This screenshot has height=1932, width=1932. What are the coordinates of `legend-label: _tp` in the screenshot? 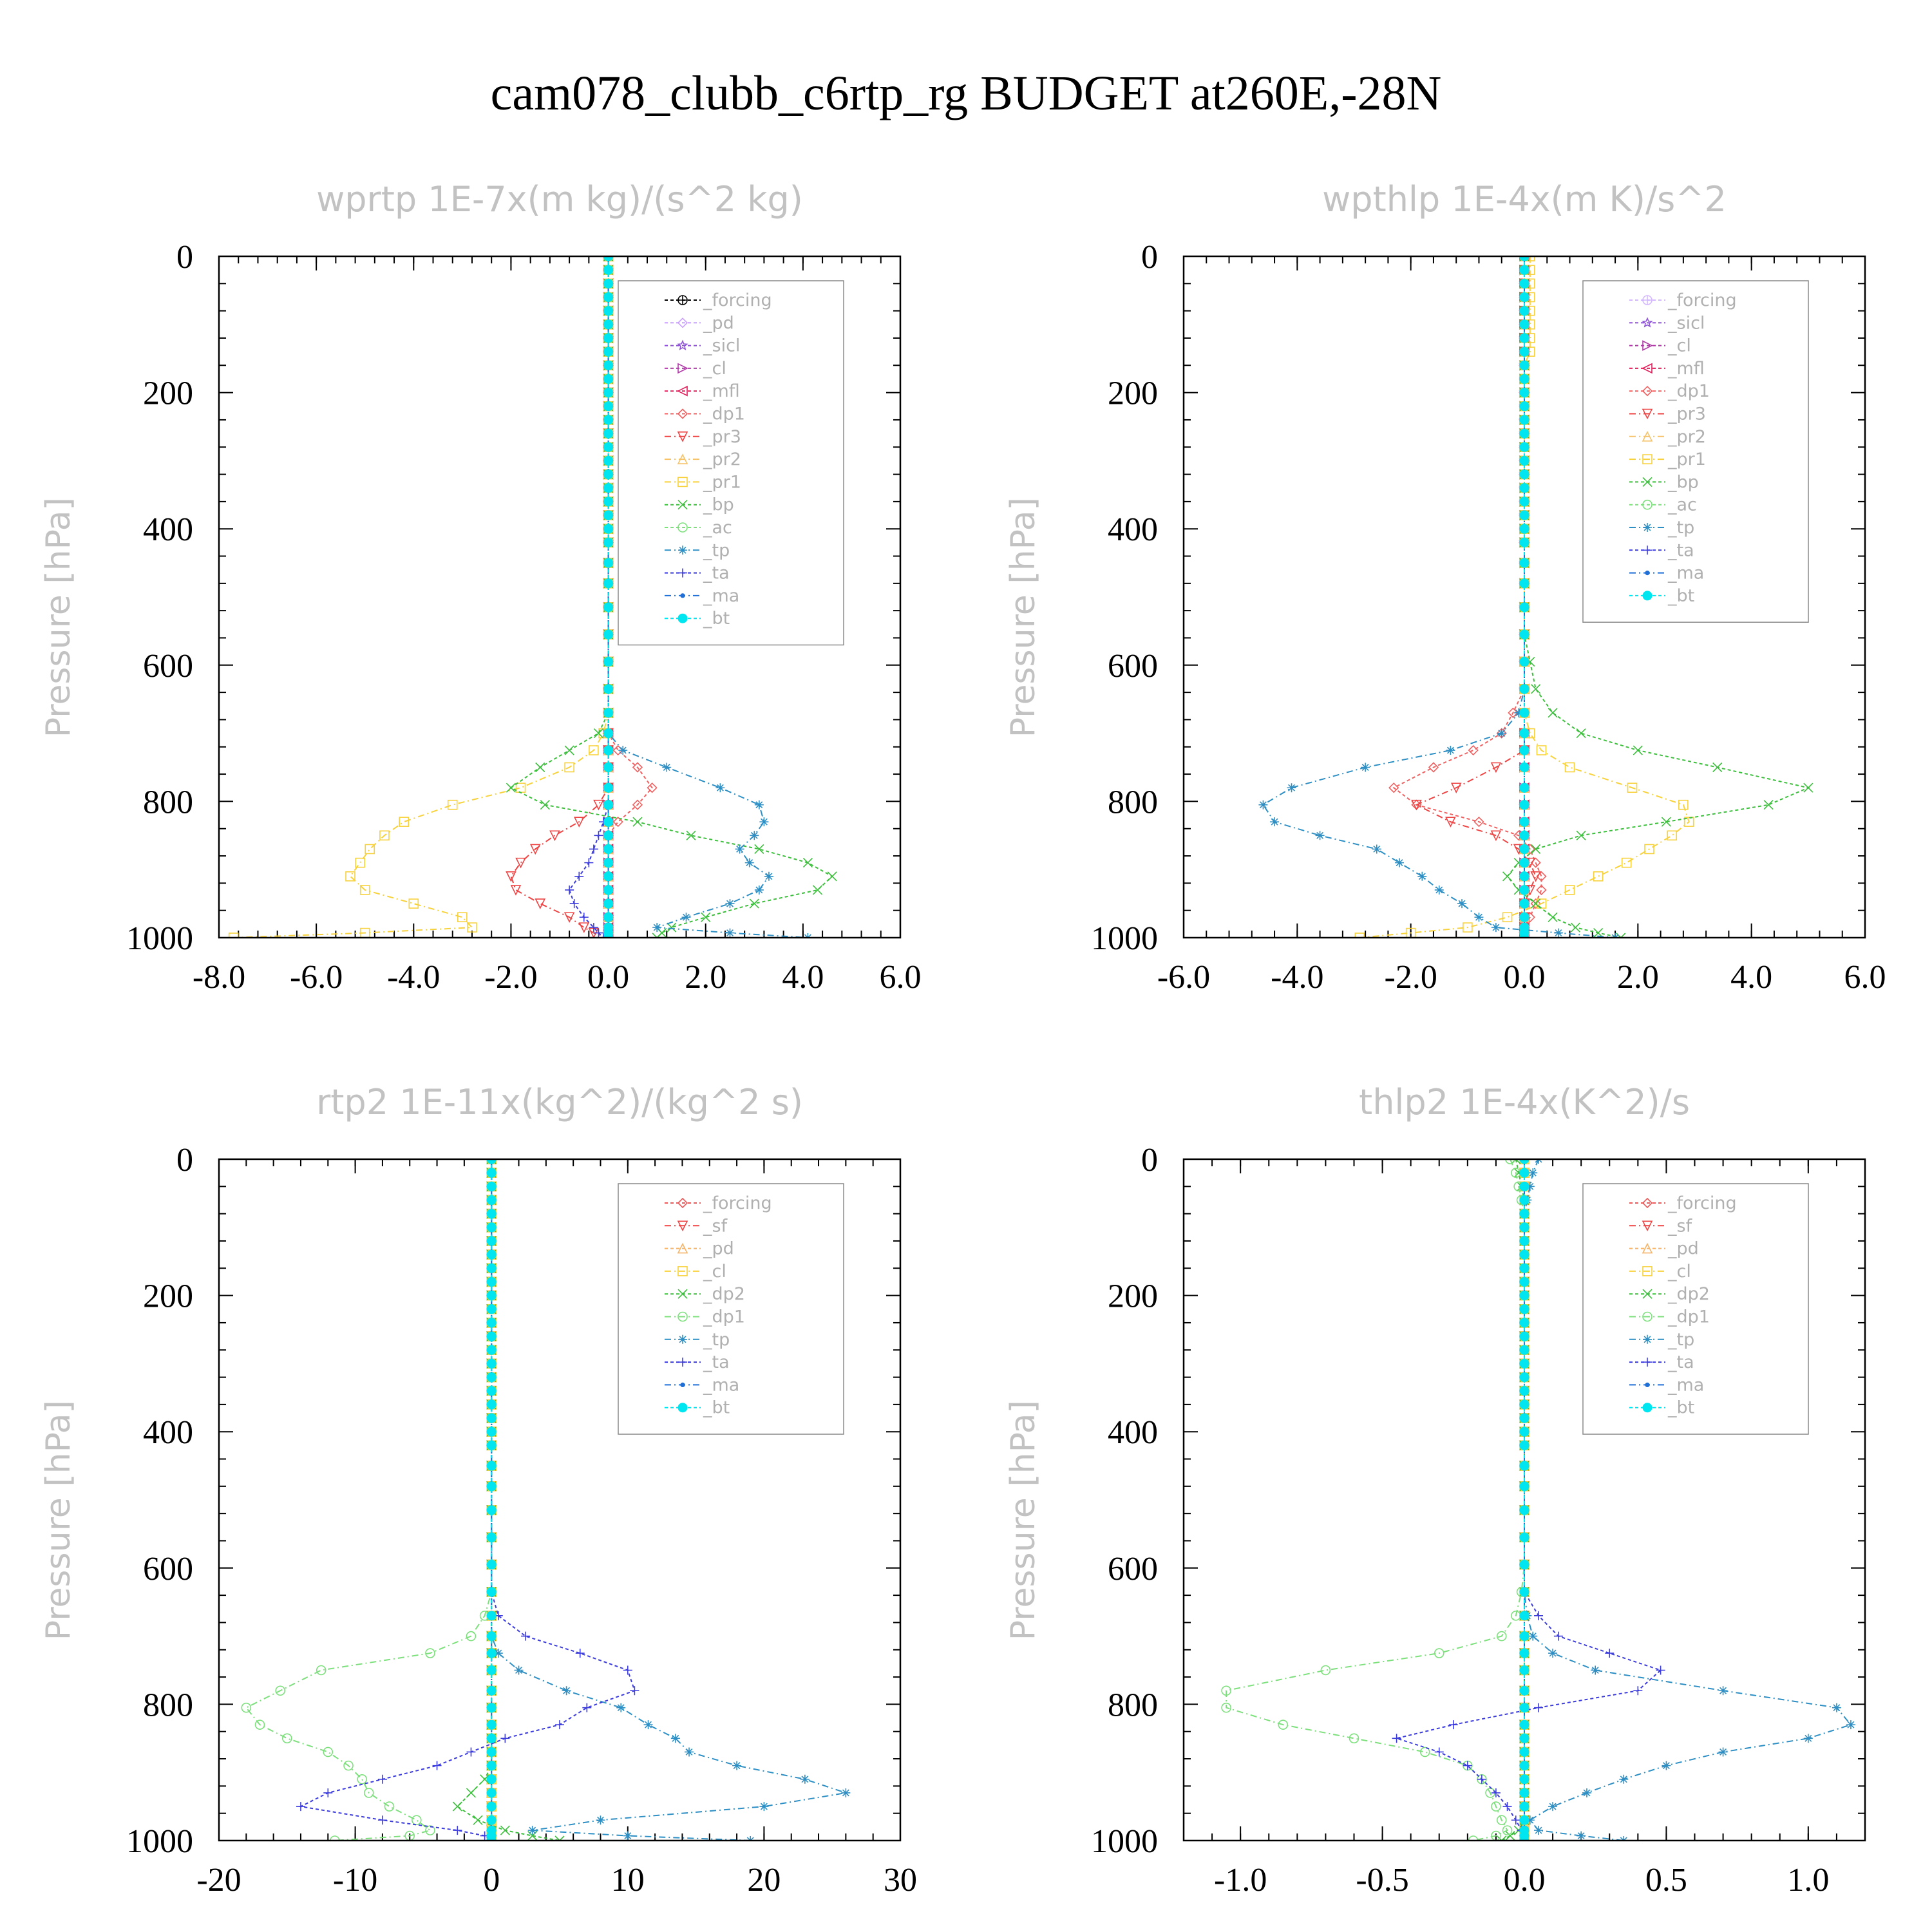 It's located at (1680, 528).